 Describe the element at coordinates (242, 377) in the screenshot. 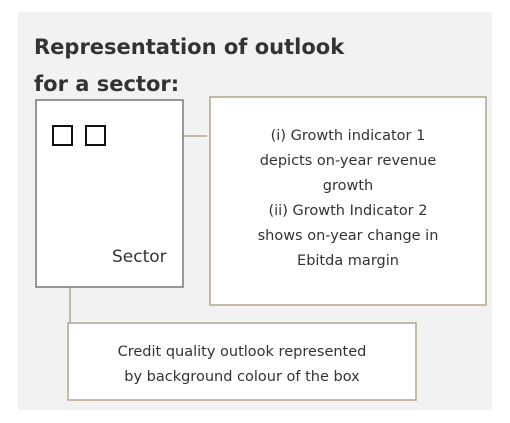

I see `note-line: by background colour of the box` at that location.